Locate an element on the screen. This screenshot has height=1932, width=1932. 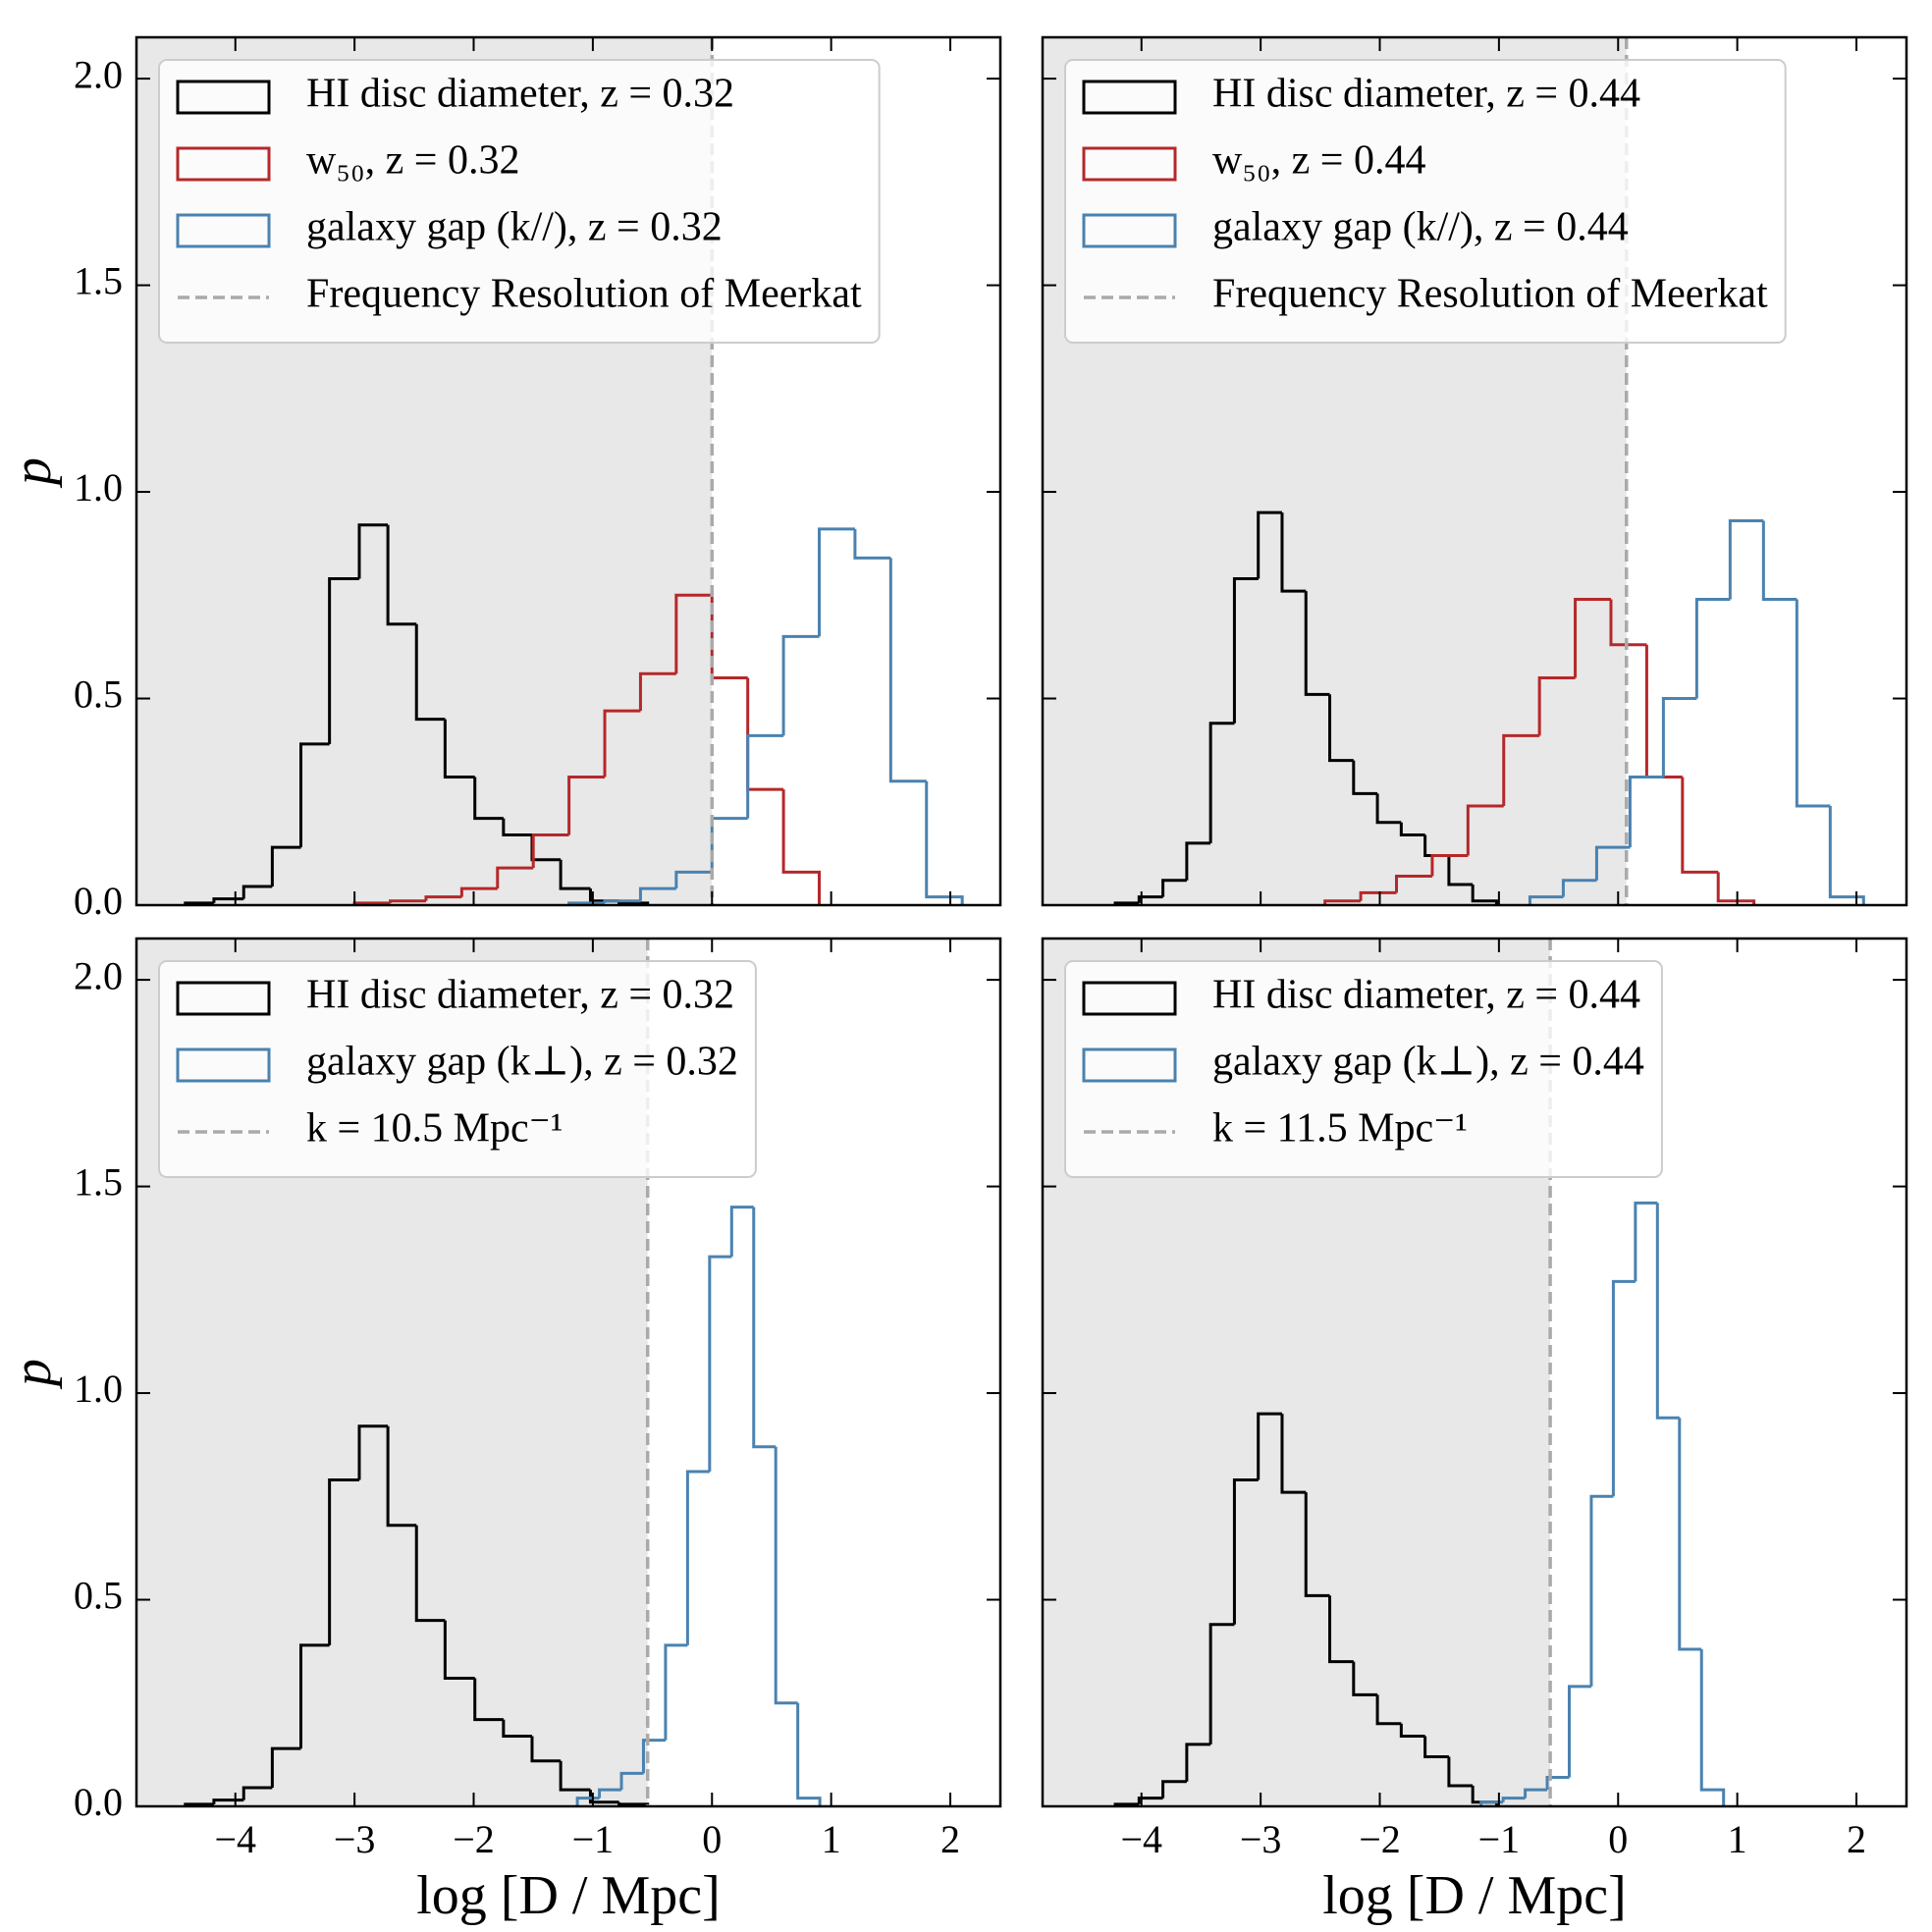
legend-box is located at coordinates (457, 1069).